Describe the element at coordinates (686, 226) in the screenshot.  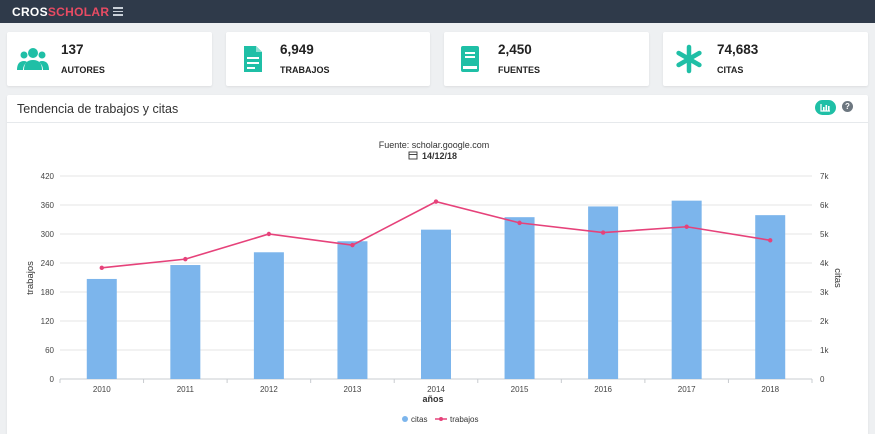
I see `point-trabajos-2017` at that location.